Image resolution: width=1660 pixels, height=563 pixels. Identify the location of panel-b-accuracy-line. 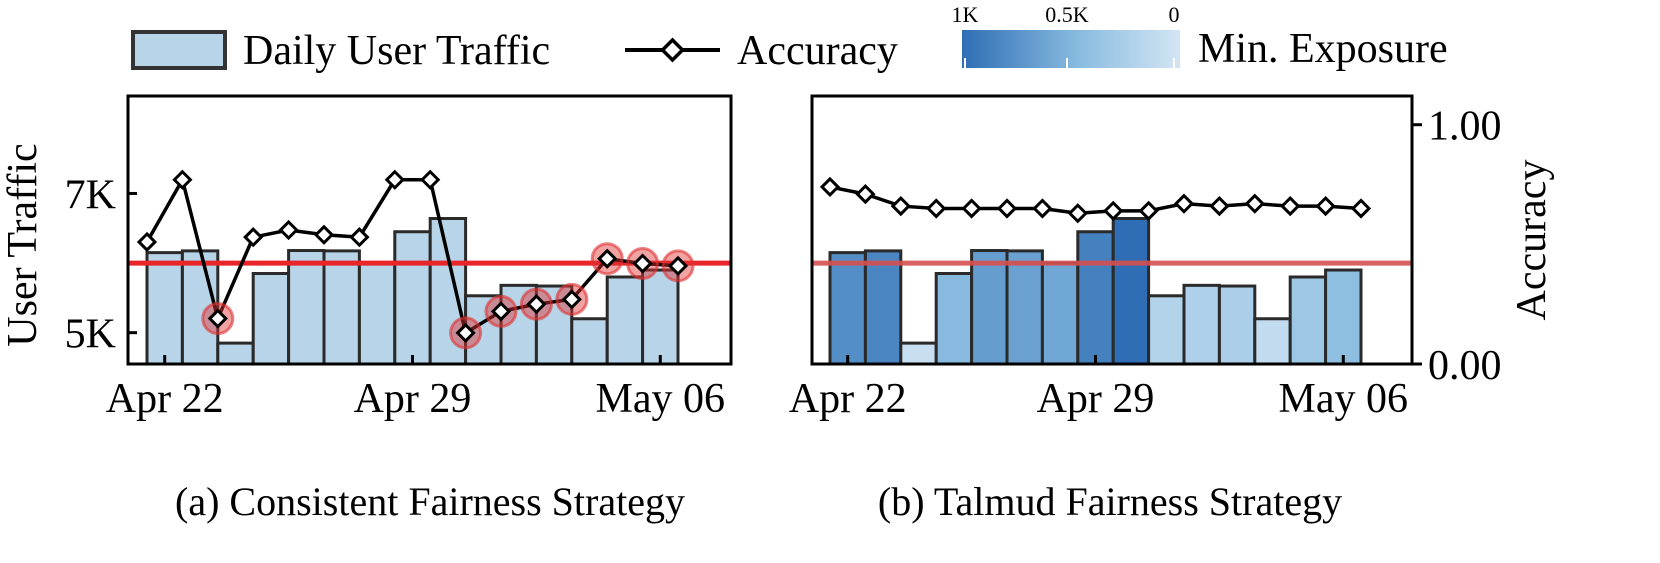
(1095, 200).